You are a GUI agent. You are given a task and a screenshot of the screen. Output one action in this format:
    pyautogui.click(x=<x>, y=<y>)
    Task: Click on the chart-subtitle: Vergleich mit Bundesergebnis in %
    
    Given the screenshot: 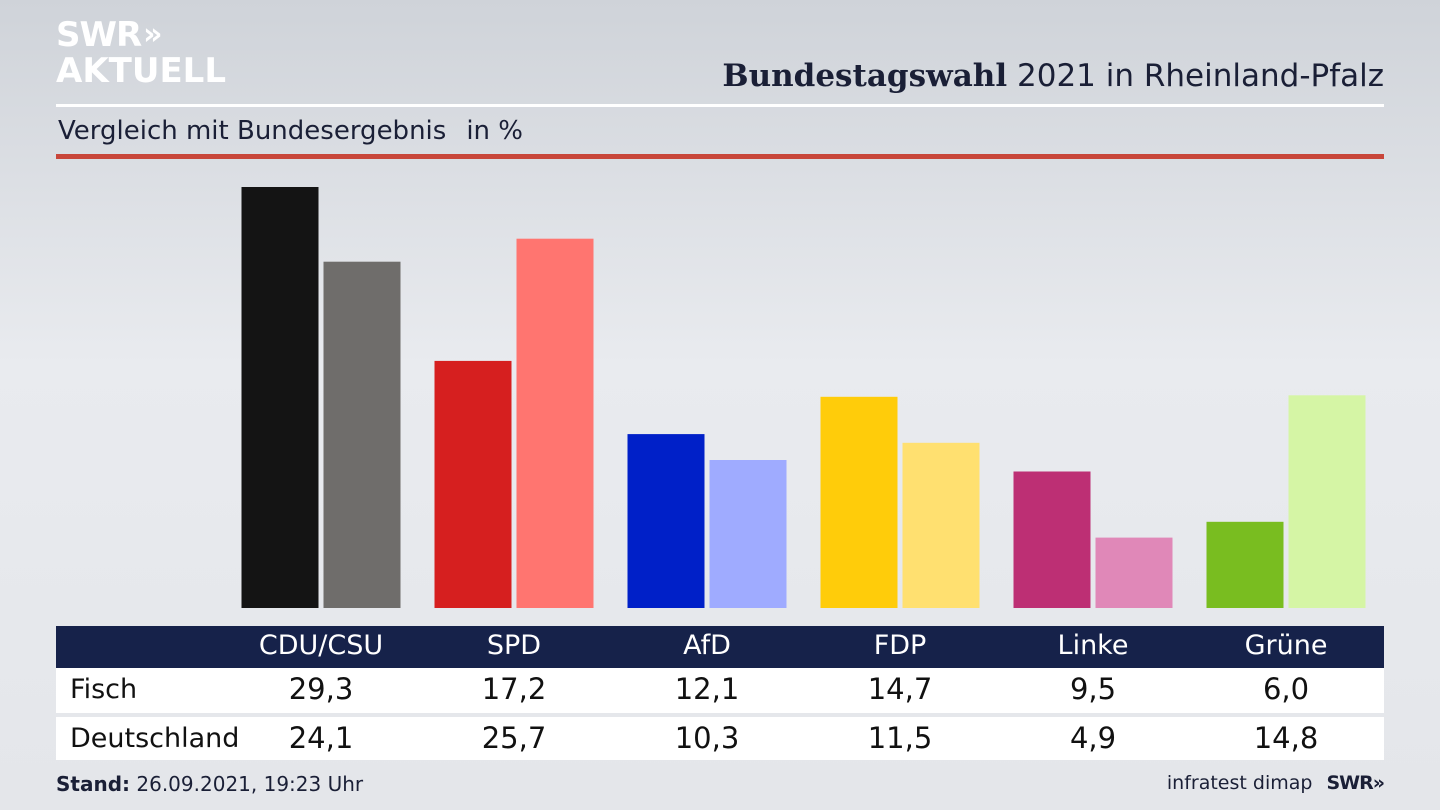 What is the action you would take?
    pyautogui.click(x=290, y=131)
    